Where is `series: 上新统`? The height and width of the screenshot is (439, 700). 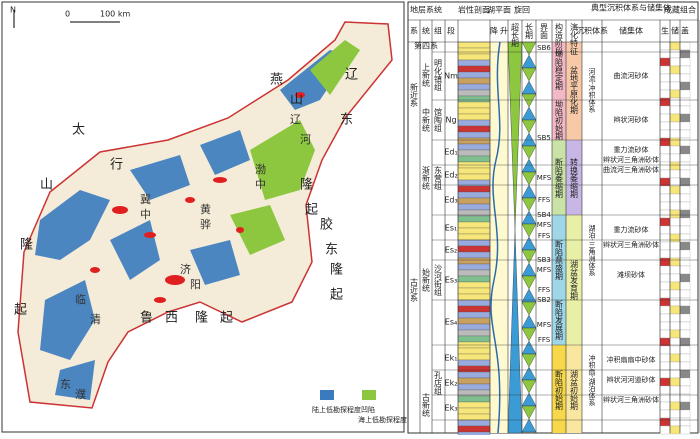 series: 上新统 is located at coordinates (426, 75).